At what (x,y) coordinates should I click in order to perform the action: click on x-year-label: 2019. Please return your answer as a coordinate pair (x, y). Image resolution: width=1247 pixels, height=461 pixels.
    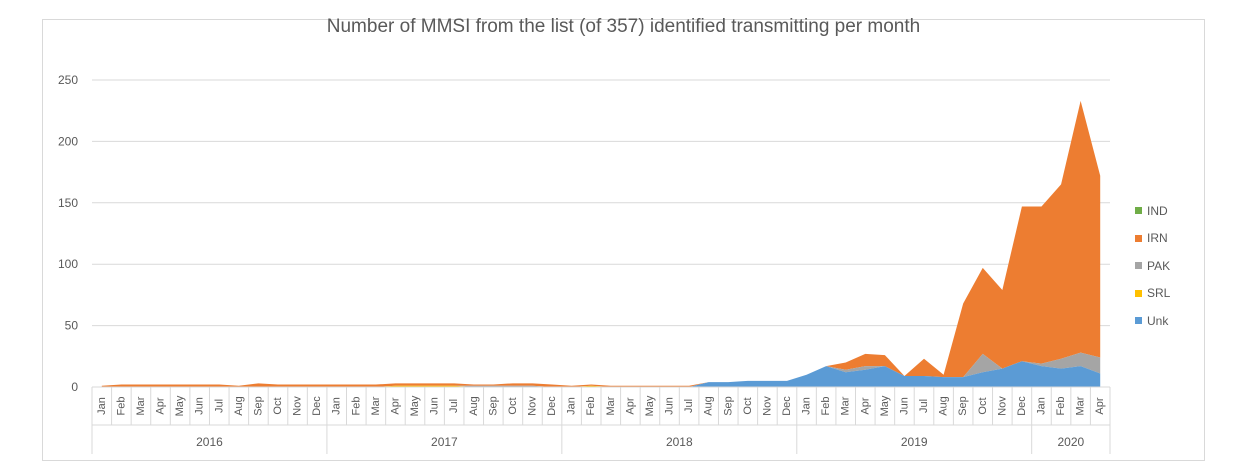
    Looking at the image, I should click on (914, 442).